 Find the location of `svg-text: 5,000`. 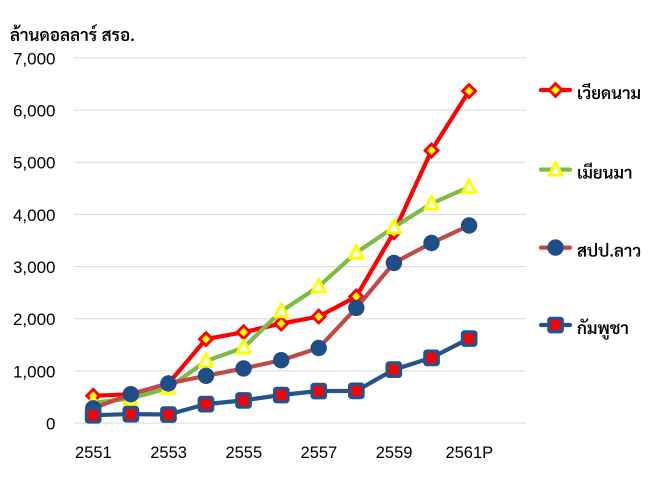

svg-text: 5,000 is located at coordinates (34, 163).